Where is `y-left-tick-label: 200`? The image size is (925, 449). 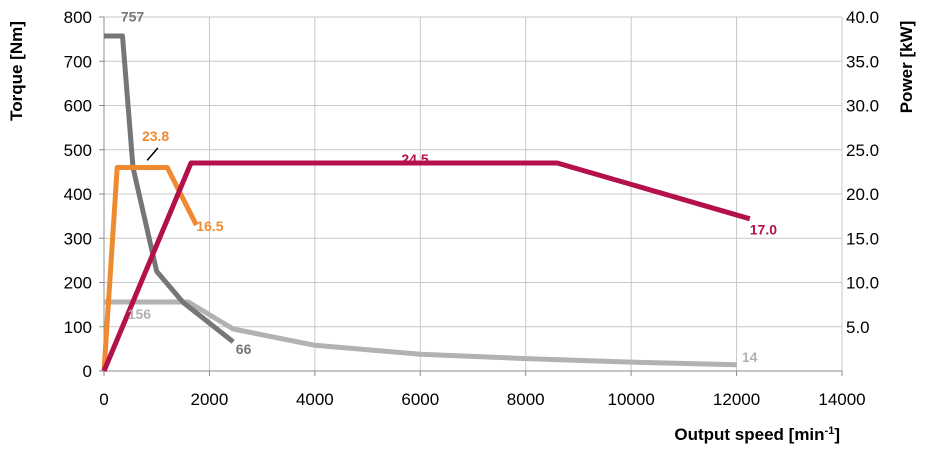
y-left-tick-label: 200 is located at coordinates (78, 283).